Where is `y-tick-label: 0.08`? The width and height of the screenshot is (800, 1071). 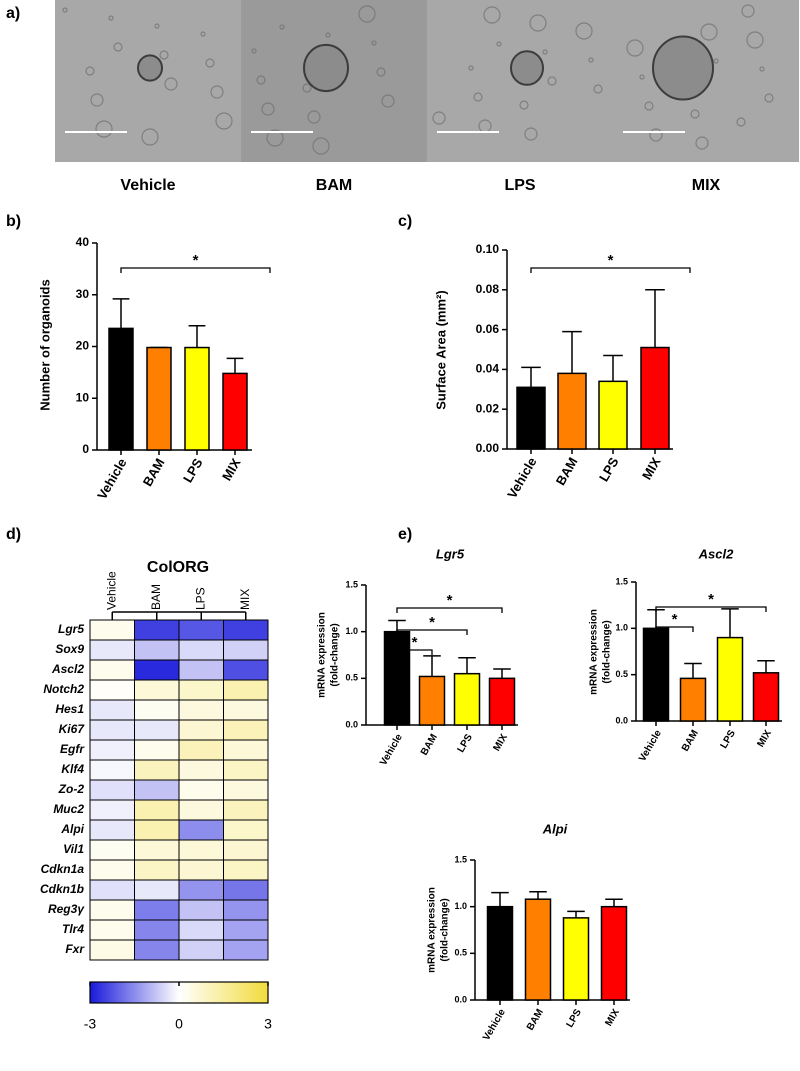 y-tick-label: 0.08 is located at coordinates (488, 289).